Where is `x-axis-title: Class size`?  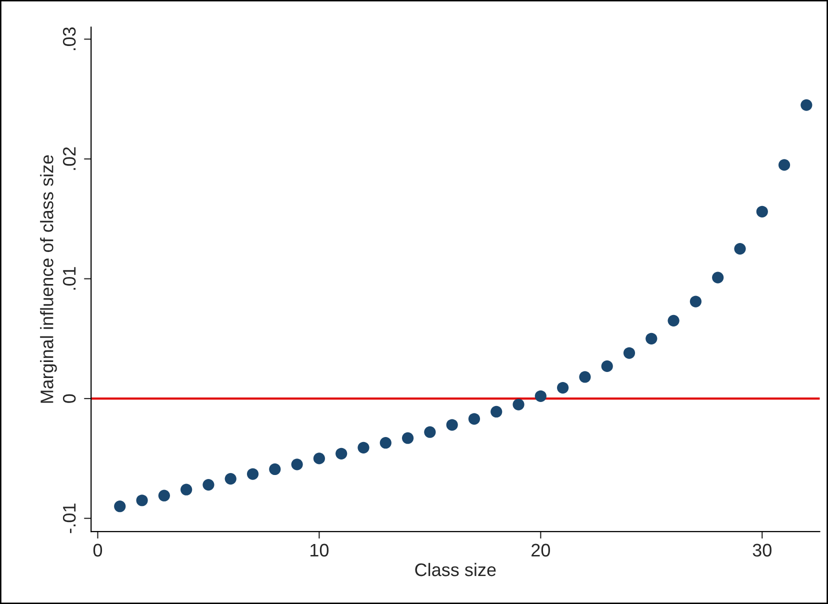 x-axis-title: Class size is located at coordinates (455, 569).